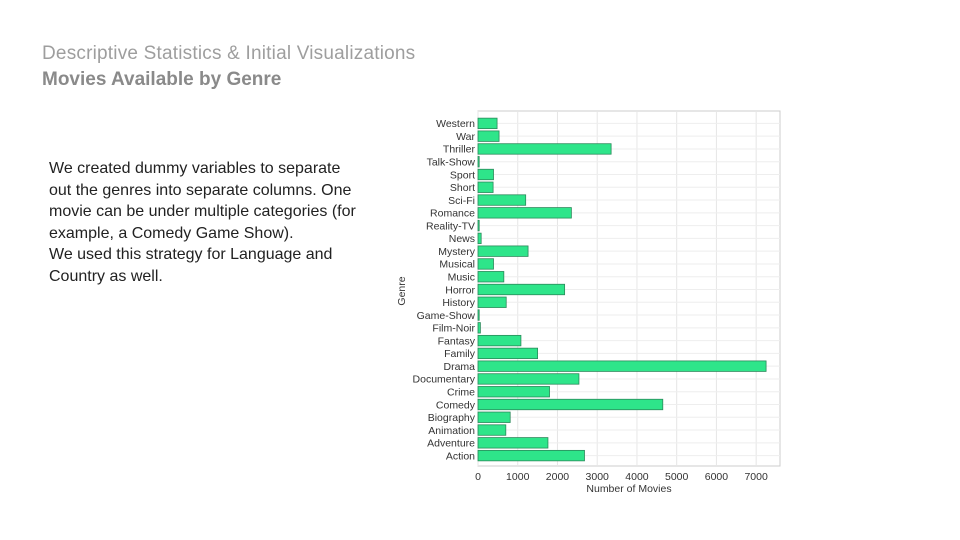 The width and height of the screenshot is (960, 540). What do you see at coordinates (459, 367) in the screenshot?
I see `category-label: Drama` at bounding box center [459, 367].